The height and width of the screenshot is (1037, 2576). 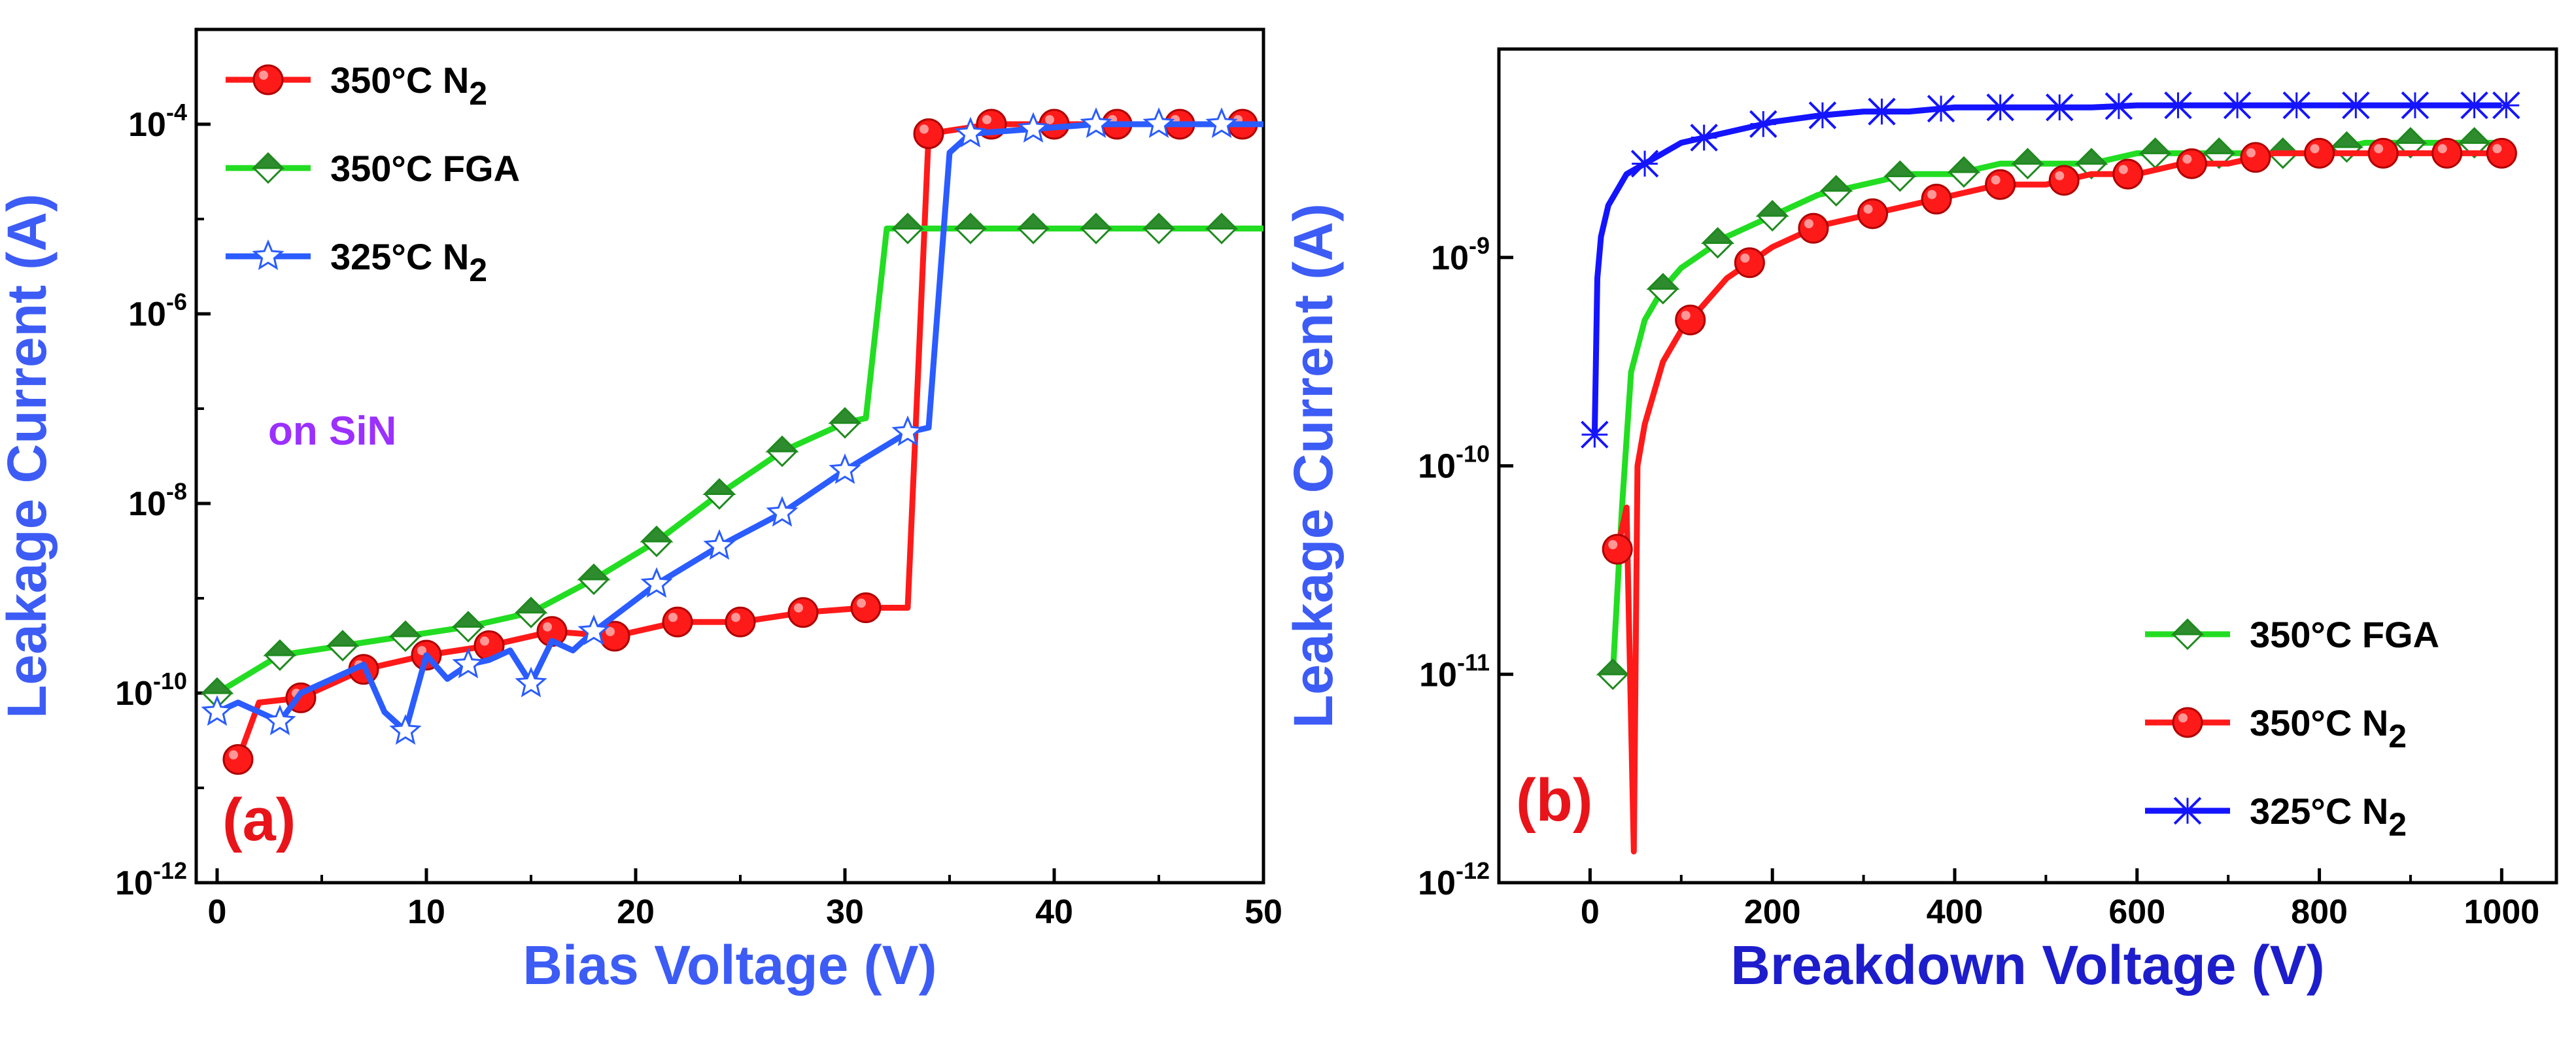 I want to click on panel-b-y-tick-base: 10, so click(x=1437, y=883).